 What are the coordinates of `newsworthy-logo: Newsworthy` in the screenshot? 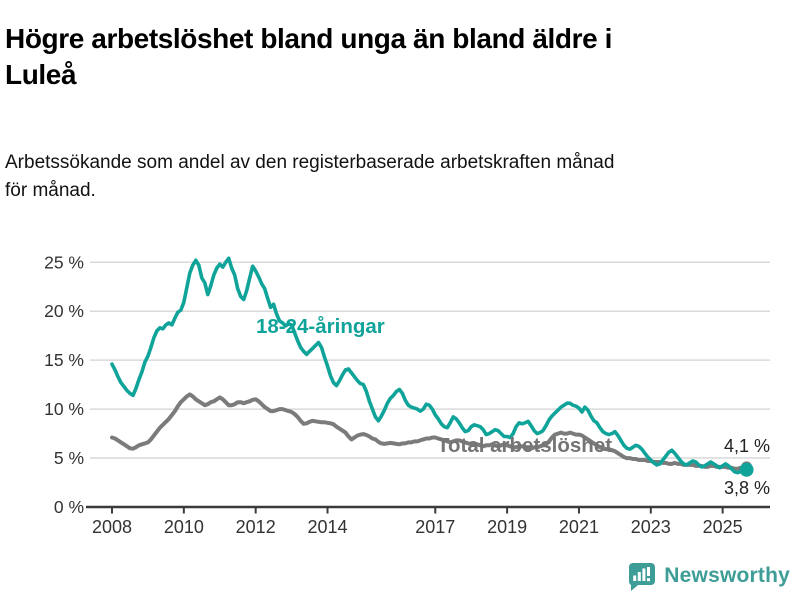 It's located at (708, 576).